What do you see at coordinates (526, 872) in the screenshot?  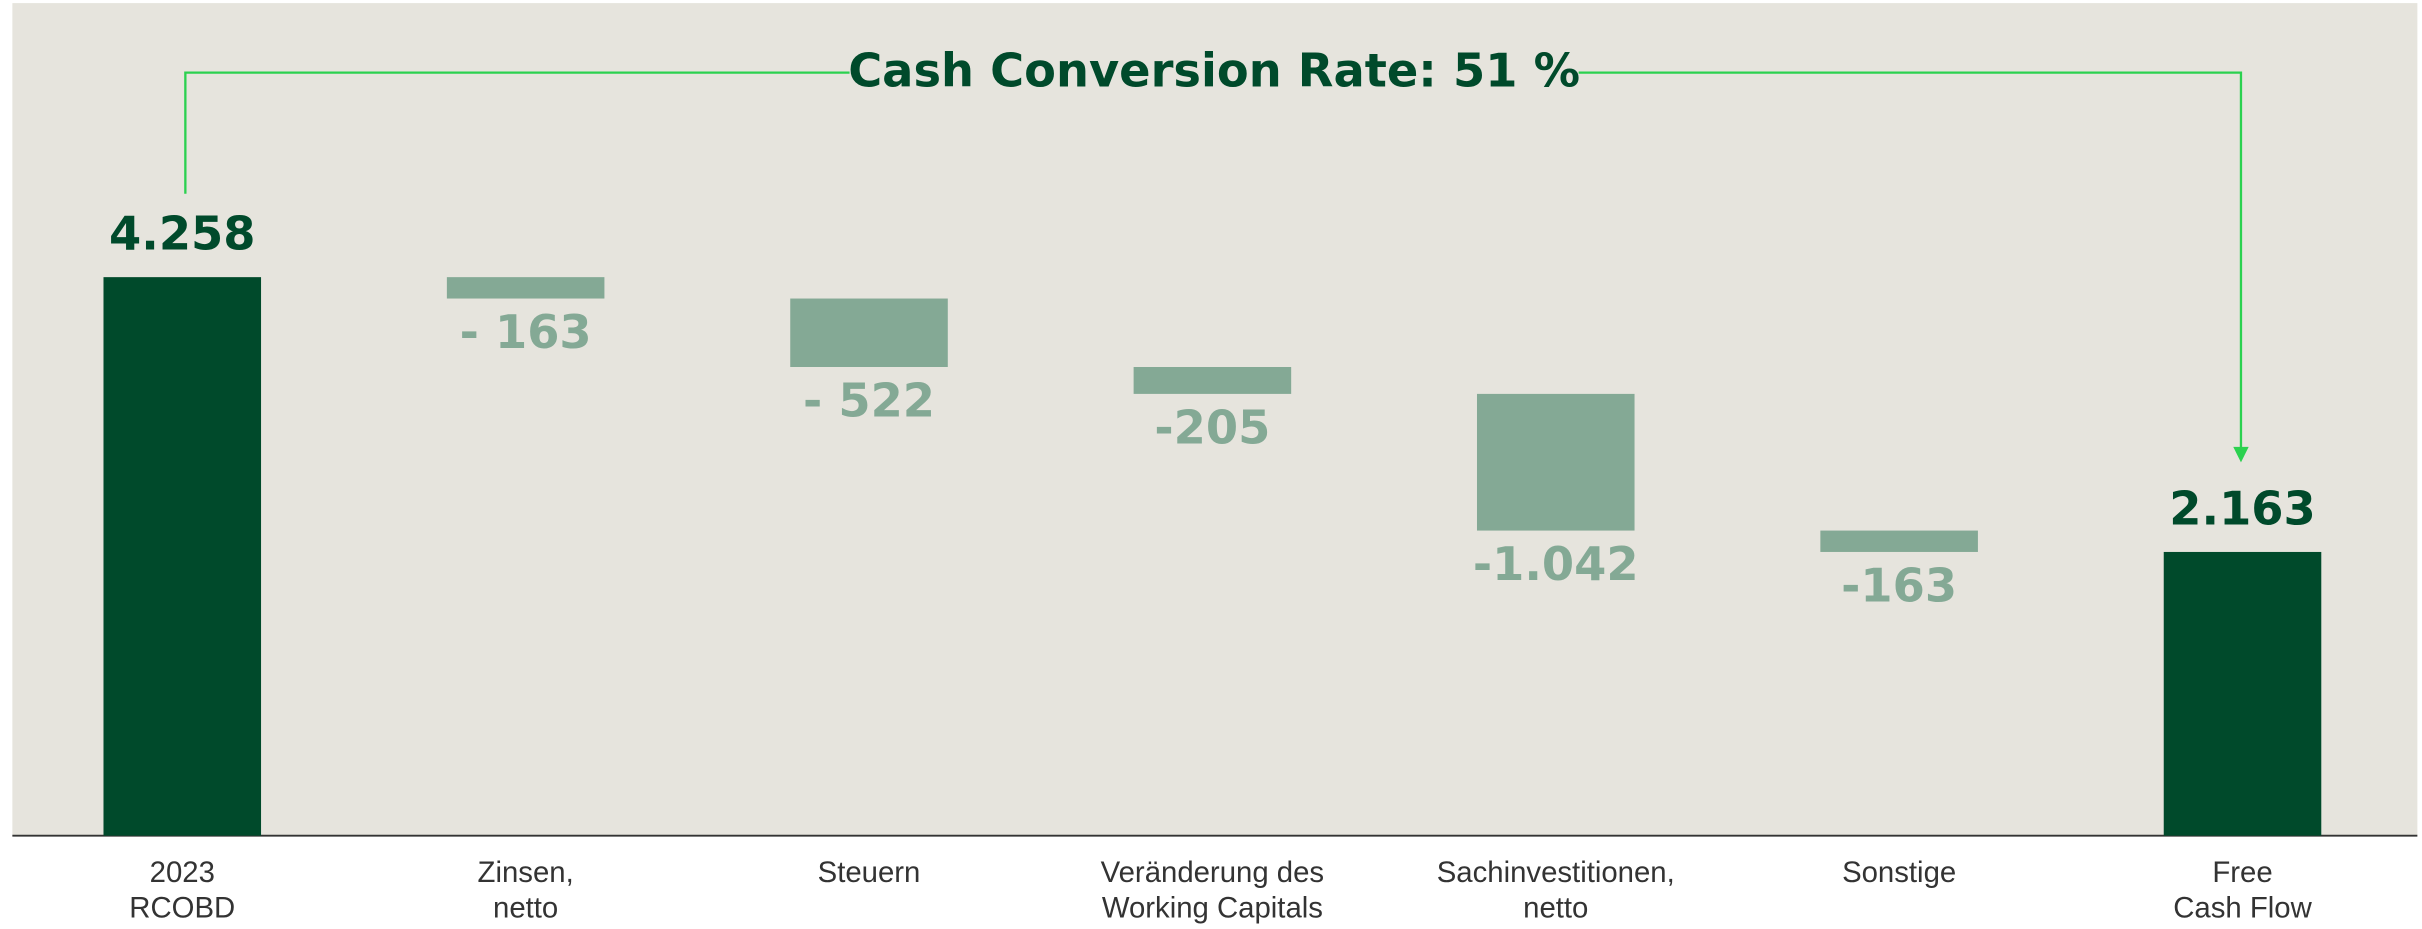 I see `x-tick-label: Zinsen,` at bounding box center [526, 872].